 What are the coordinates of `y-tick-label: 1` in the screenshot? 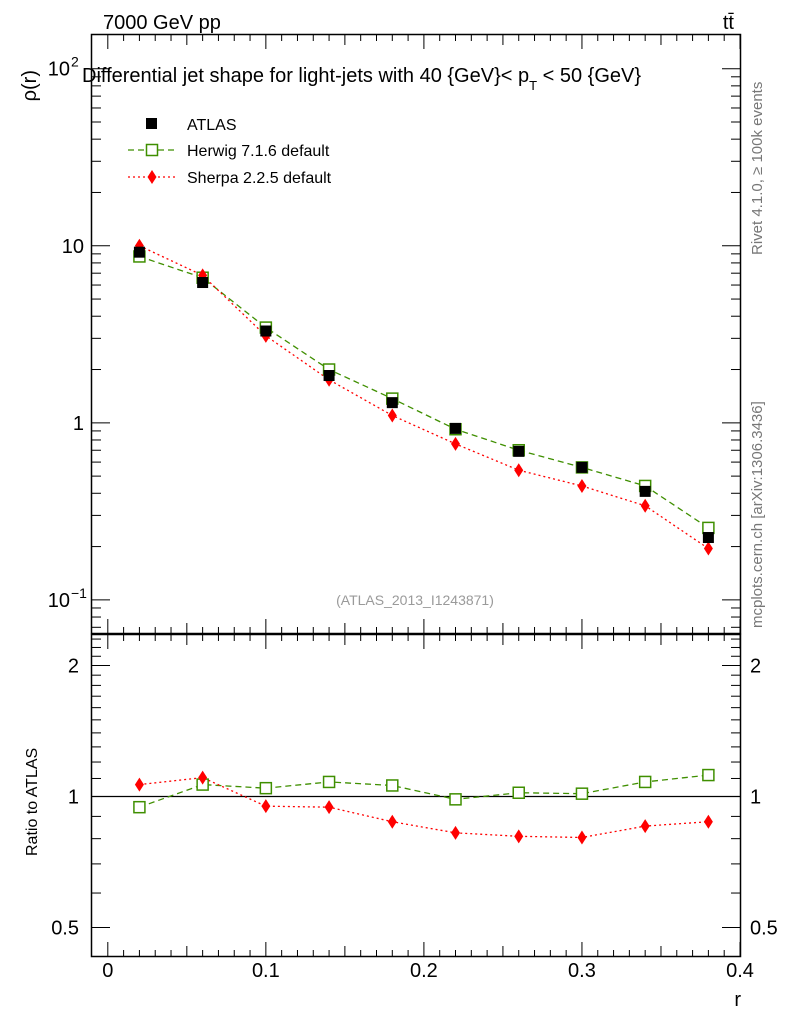 It's located at (78, 424).